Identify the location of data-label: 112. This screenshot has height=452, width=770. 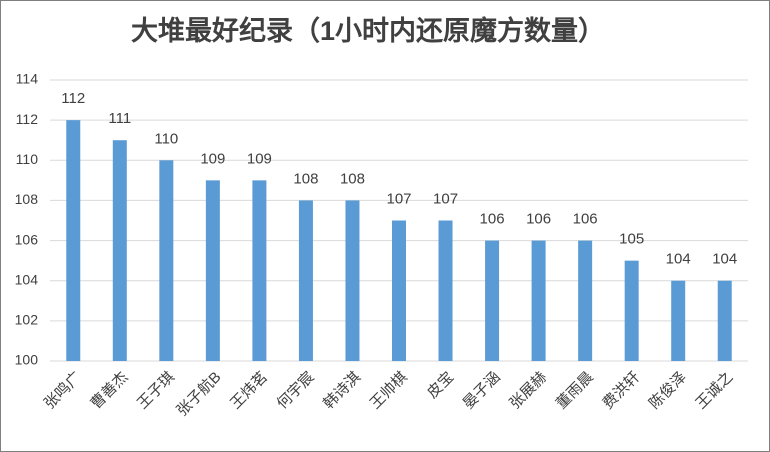
(73, 98).